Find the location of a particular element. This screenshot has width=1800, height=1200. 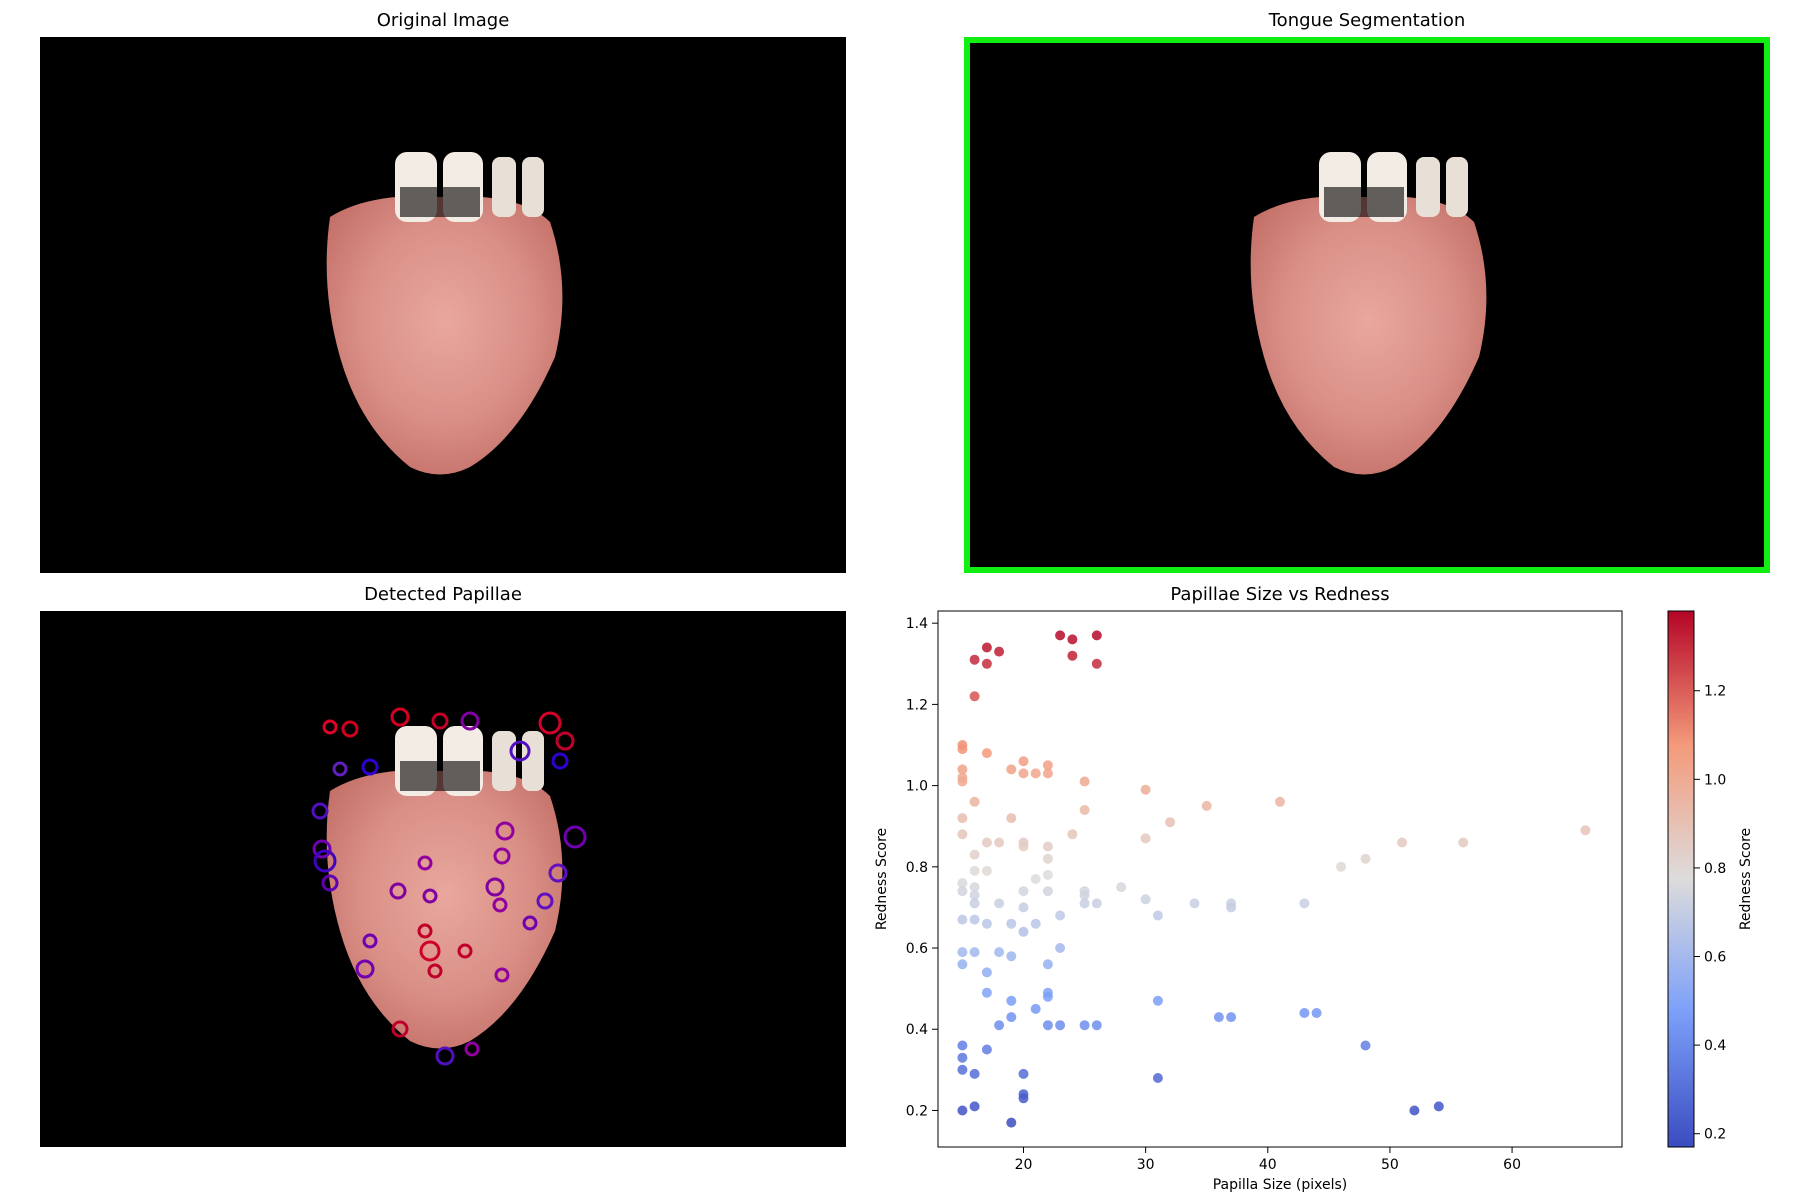

x-axis-label: Papilla Size (pixels) is located at coordinates (1280, 1185).